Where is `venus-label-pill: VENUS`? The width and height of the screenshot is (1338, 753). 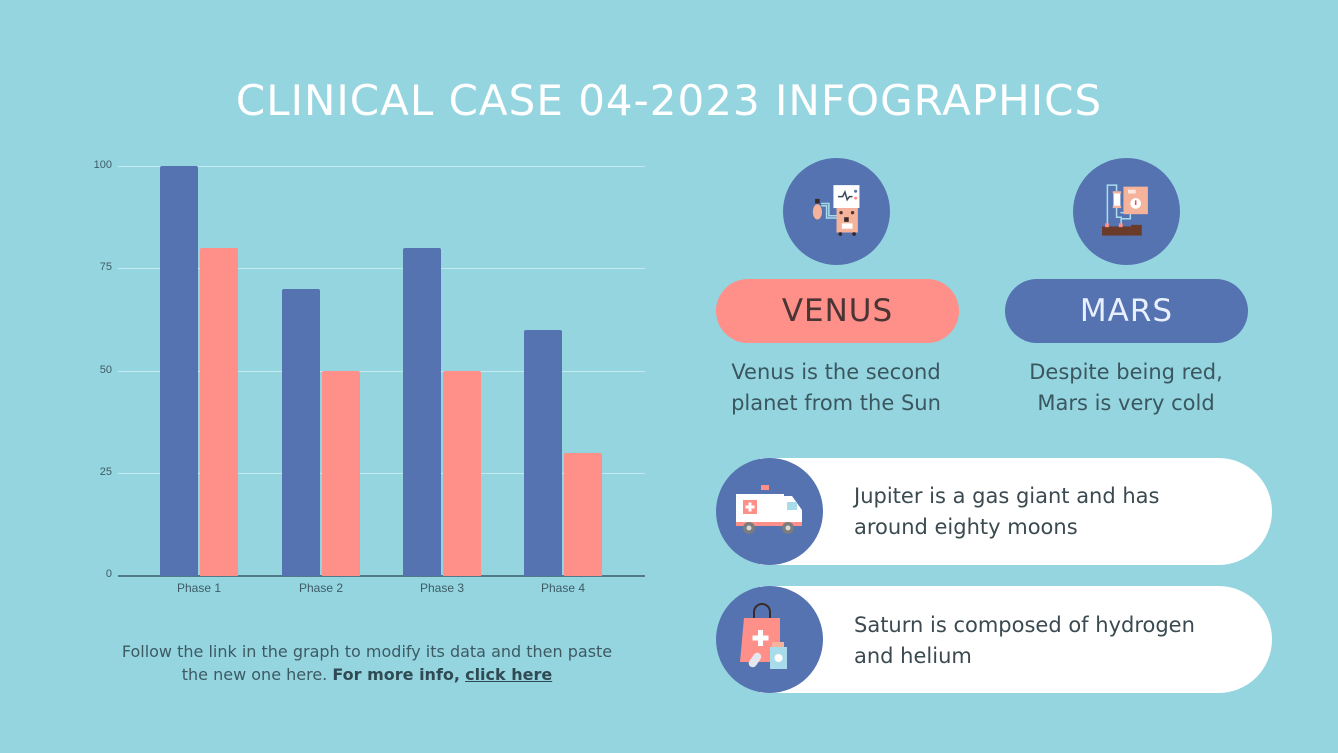 venus-label-pill: VENUS is located at coordinates (837, 311).